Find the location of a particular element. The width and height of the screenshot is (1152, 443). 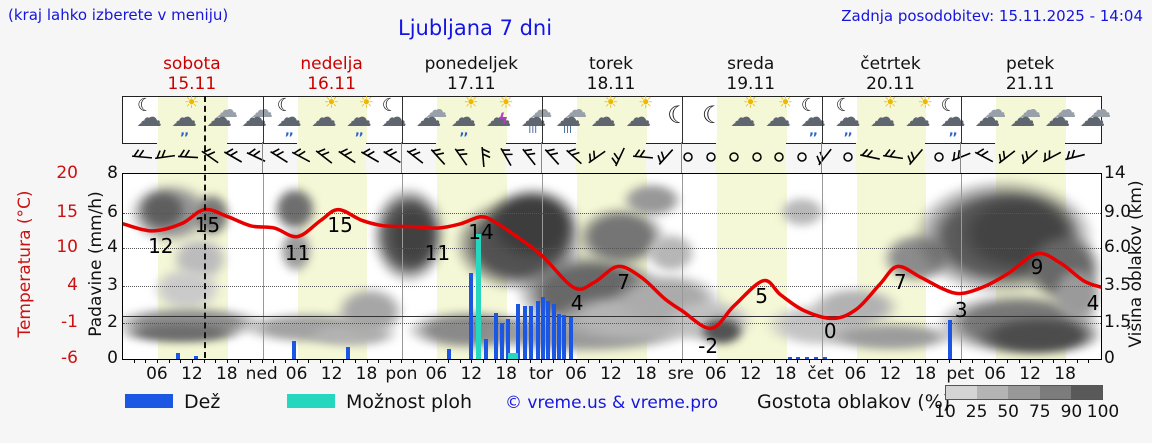

cloud-height-tick-label: 6.0 is located at coordinates (1118, 247).